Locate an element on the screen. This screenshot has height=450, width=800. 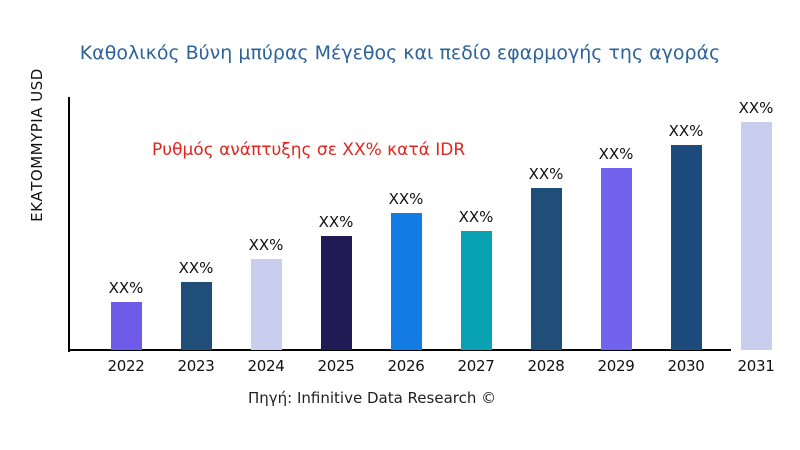
x-tick-label-2023: 2023 is located at coordinates (196, 366).